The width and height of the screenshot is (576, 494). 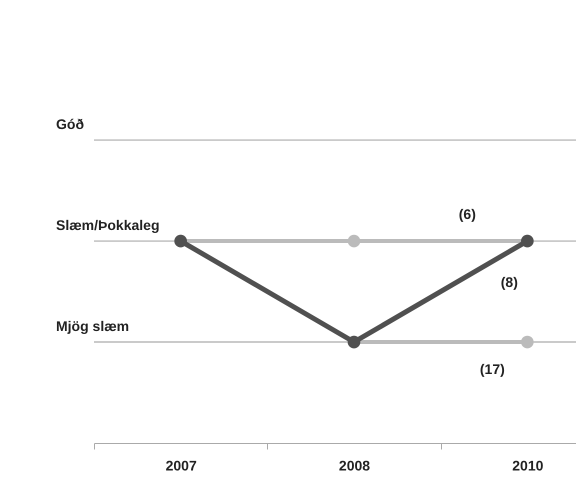 I want to click on ref-line-label: Slæm/Þokkaleg, so click(x=108, y=225).